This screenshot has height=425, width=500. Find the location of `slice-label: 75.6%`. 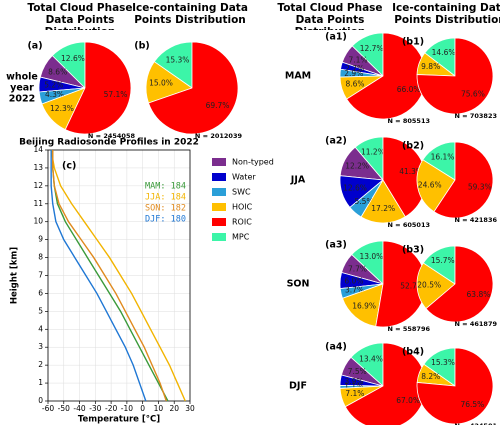

slice-label: 75.6% is located at coordinates (473, 94).